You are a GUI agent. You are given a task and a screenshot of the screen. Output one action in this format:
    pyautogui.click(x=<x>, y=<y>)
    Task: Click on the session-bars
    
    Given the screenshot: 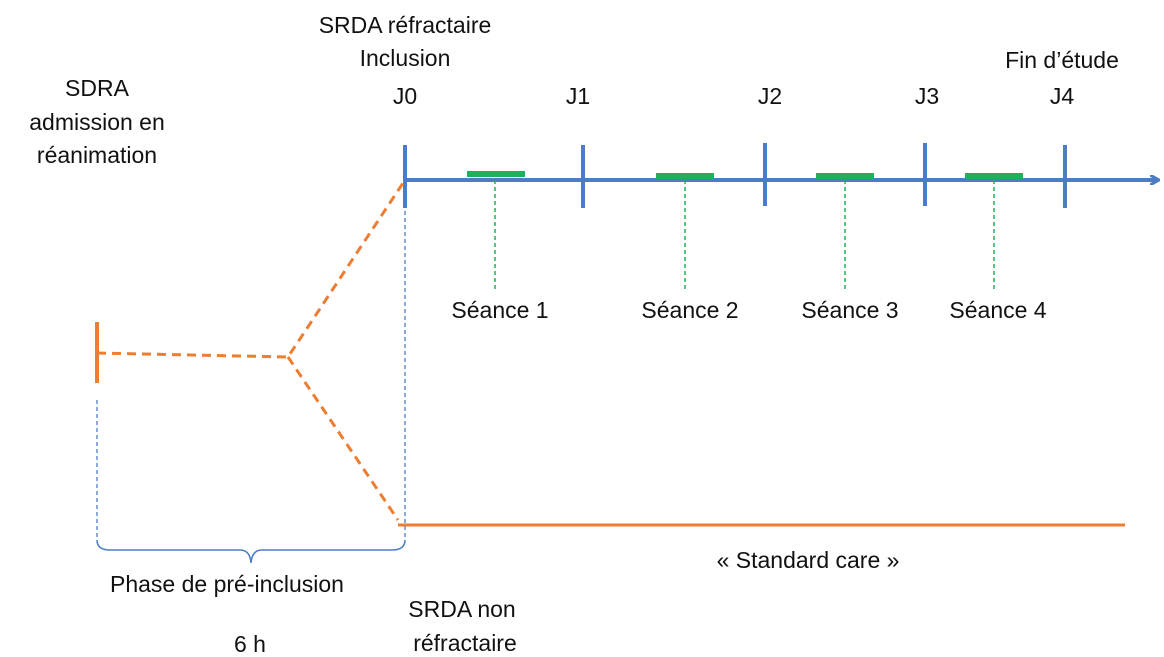 What is the action you would take?
    pyautogui.click(x=745, y=175)
    